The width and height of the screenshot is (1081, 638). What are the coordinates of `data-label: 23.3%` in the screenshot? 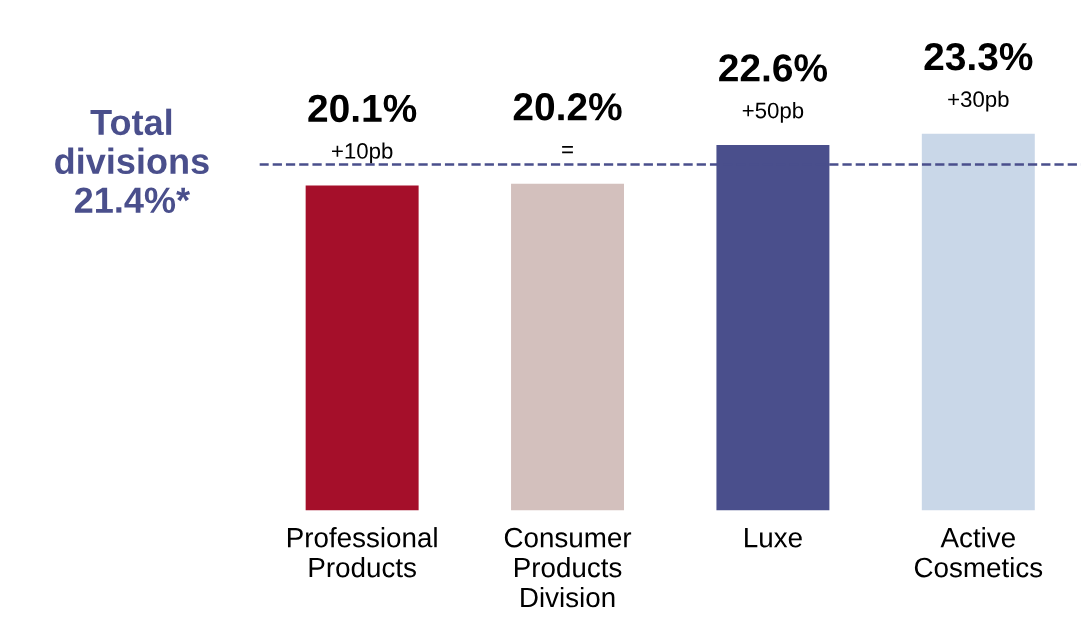 It's located at (978, 56).